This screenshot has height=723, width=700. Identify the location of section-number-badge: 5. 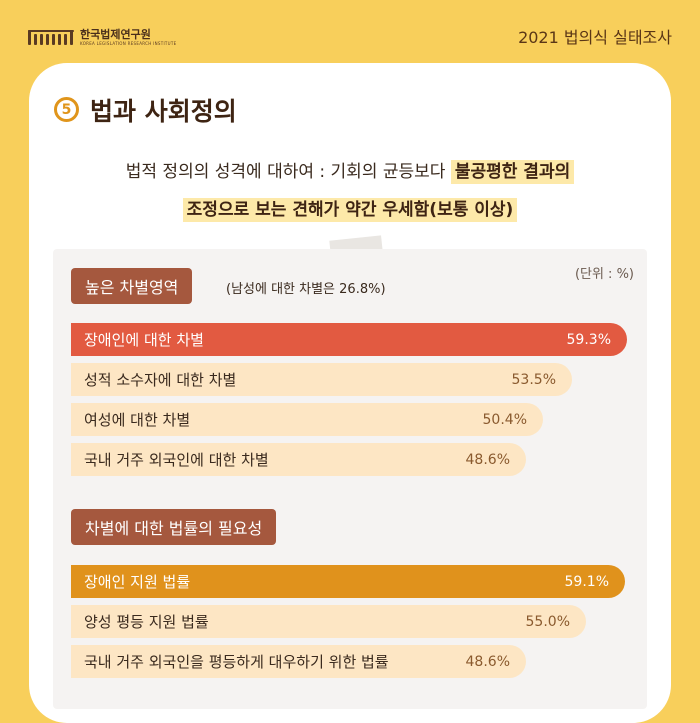
(66, 109).